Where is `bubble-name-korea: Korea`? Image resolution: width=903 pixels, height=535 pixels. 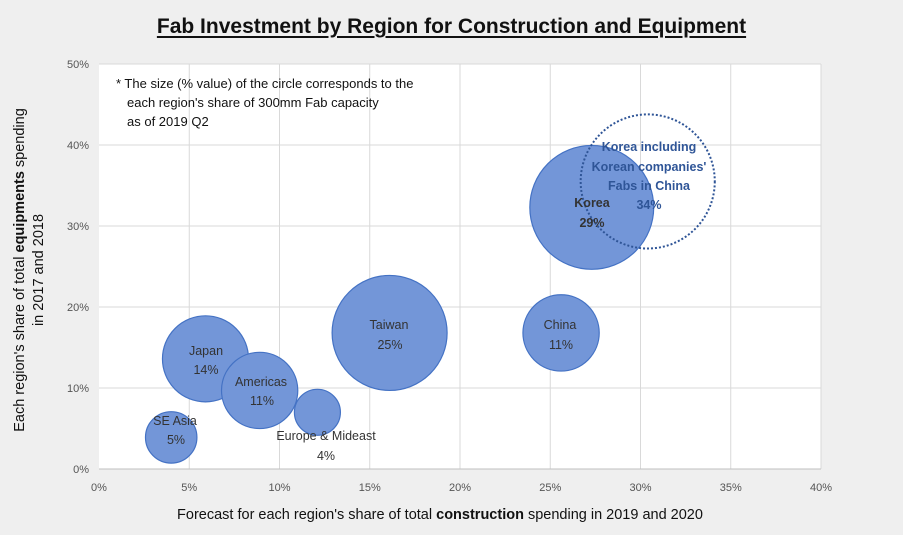
bubble-name-korea: Korea is located at coordinates (592, 203).